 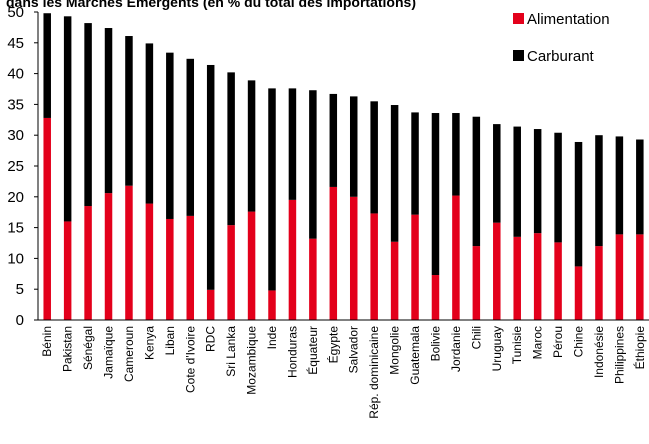 I want to click on x-tick-label: RDC, so click(x=211, y=339).